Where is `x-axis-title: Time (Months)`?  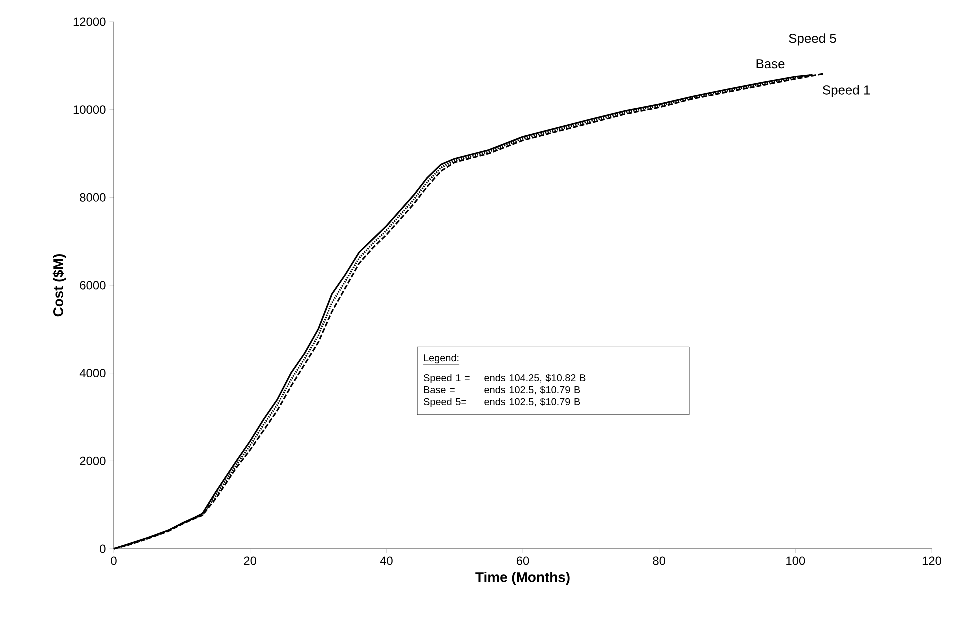 x-axis-title: Time (Months) is located at coordinates (523, 579).